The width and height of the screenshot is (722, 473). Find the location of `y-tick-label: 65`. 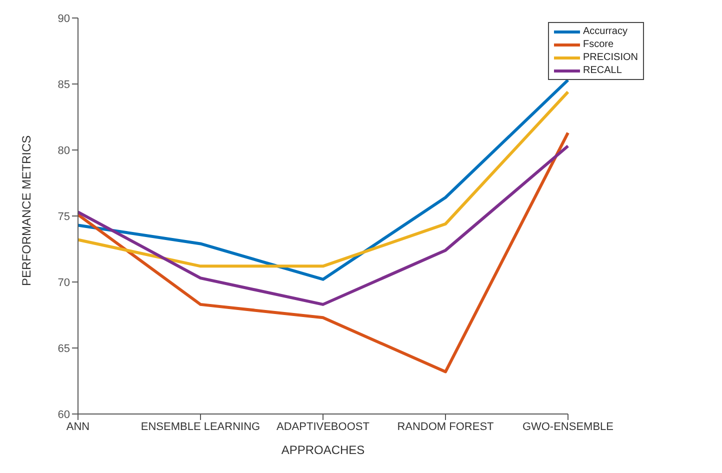

y-tick-label: 65 is located at coordinates (64, 348).